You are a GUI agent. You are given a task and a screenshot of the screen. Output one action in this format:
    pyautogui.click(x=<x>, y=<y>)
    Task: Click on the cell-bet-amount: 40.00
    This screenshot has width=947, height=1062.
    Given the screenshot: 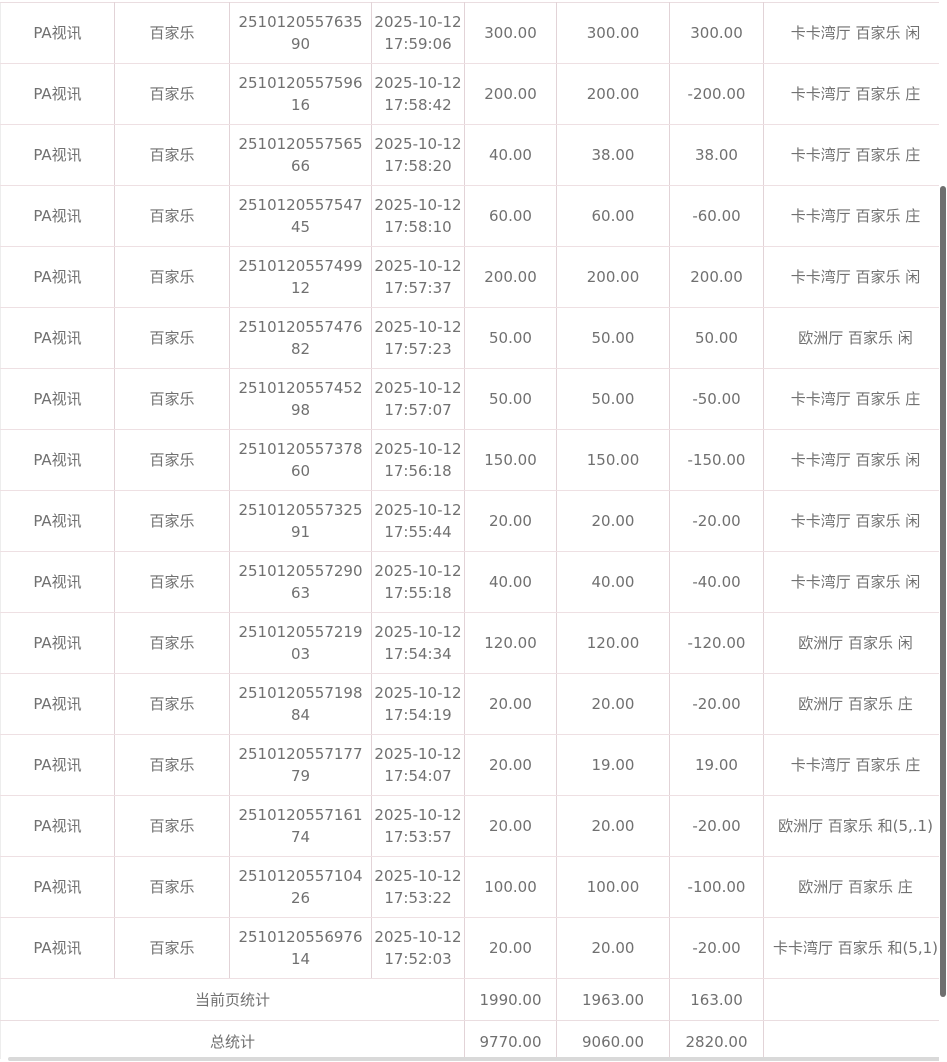 What is the action you would take?
    pyautogui.click(x=510, y=155)
    